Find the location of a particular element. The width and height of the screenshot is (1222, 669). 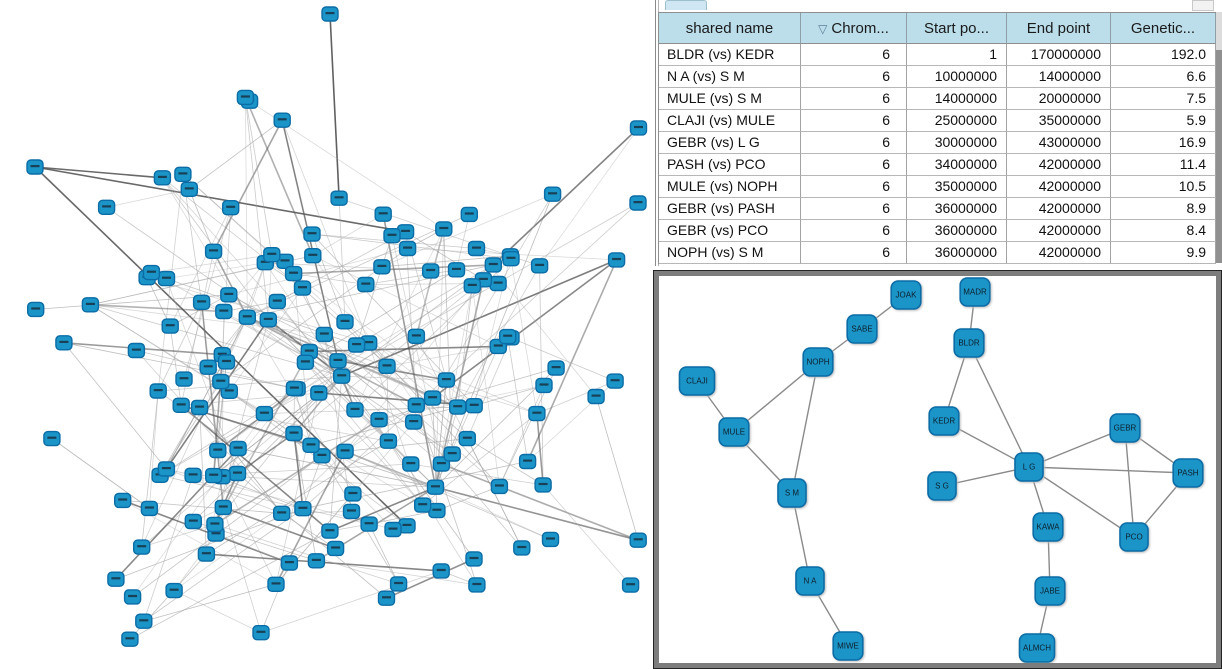

table-tab is located at coordinates (686, 5).